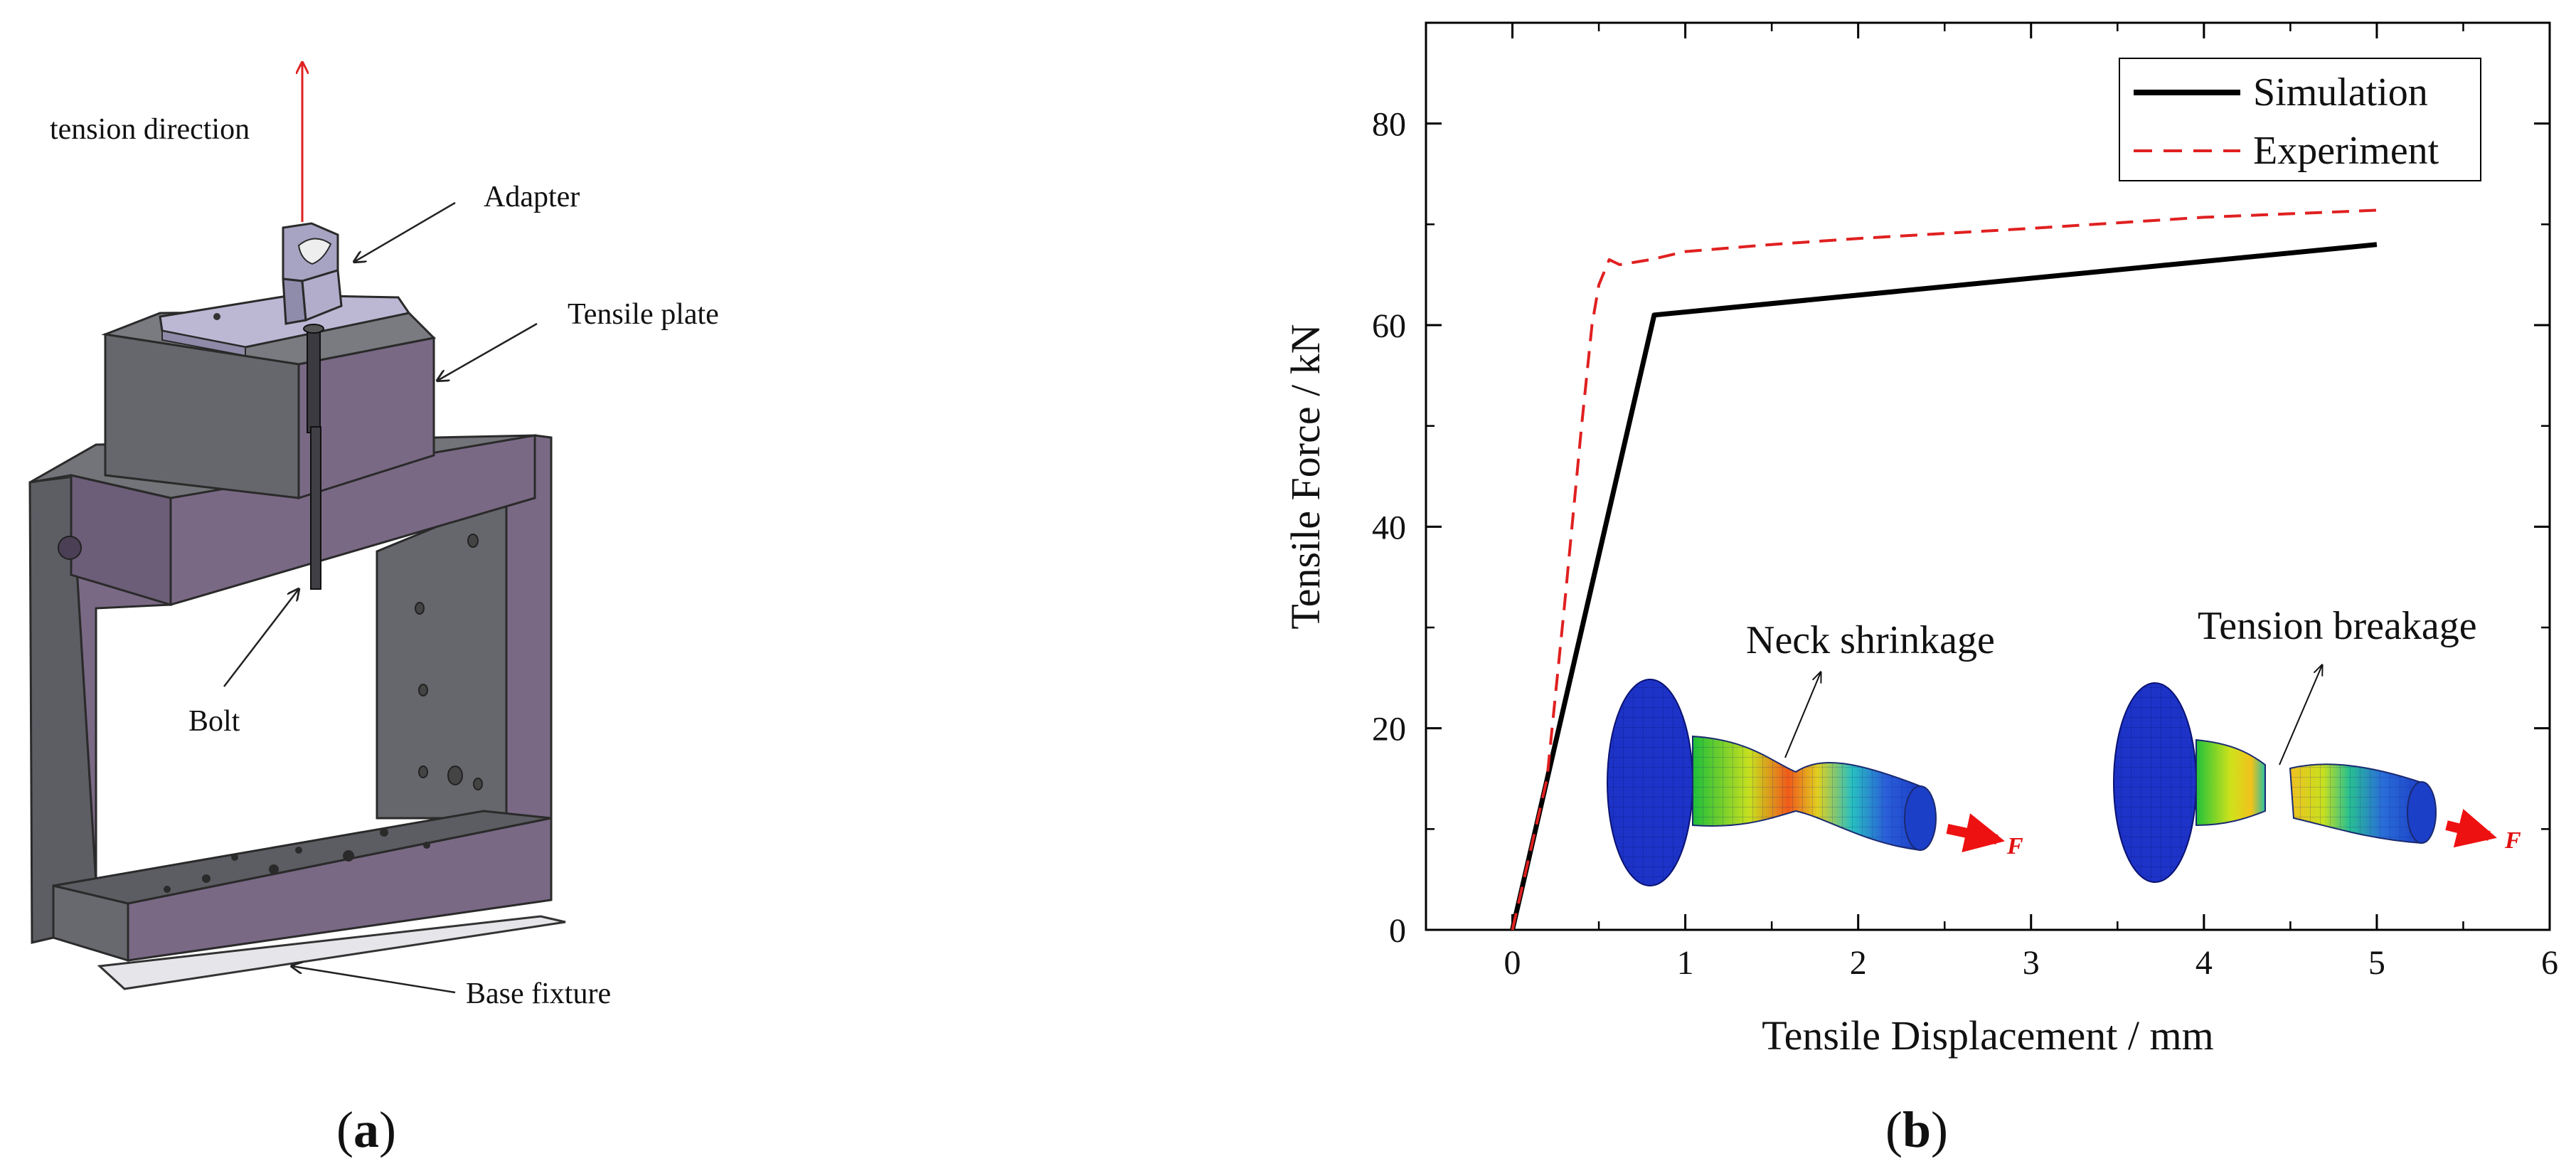  Describe the element at coordinates (2300, 715) in the screenshot. I see `breakage-callout-arrow` at that location.